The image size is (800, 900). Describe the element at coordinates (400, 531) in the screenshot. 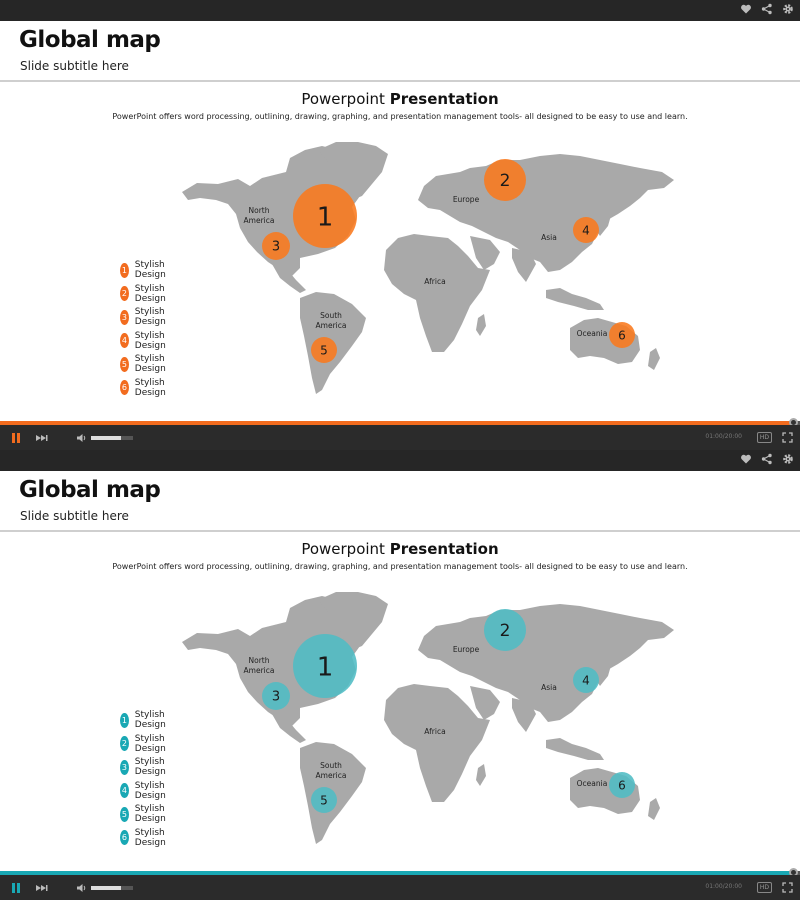

I see `title-divider` at that location.